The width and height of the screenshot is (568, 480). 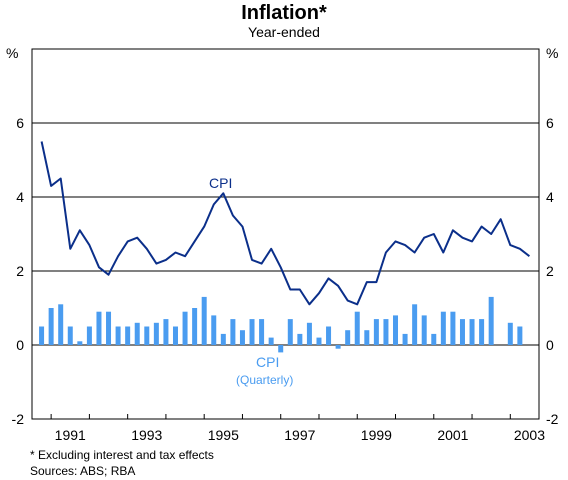 I want to click on y-tick-label-right: 2, so click(x=550, y=271).